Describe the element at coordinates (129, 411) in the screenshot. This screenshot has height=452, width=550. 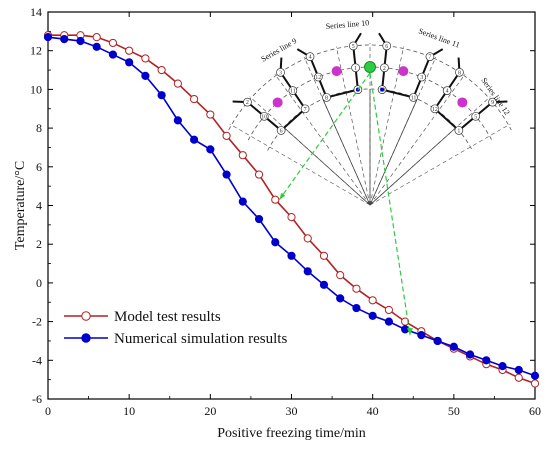
I see `x-tick-label: 10` at that location.